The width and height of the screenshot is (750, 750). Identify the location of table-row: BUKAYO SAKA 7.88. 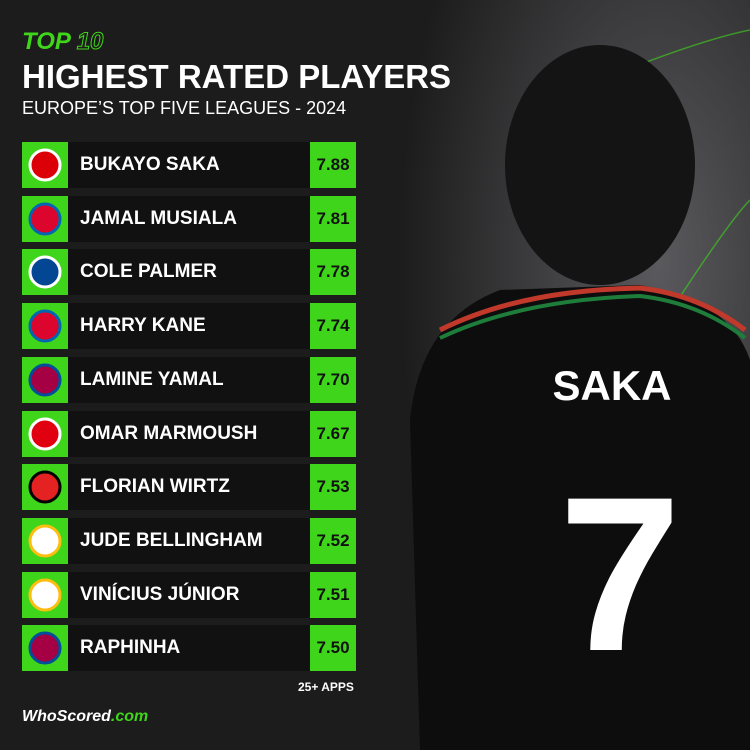
(189, 165).